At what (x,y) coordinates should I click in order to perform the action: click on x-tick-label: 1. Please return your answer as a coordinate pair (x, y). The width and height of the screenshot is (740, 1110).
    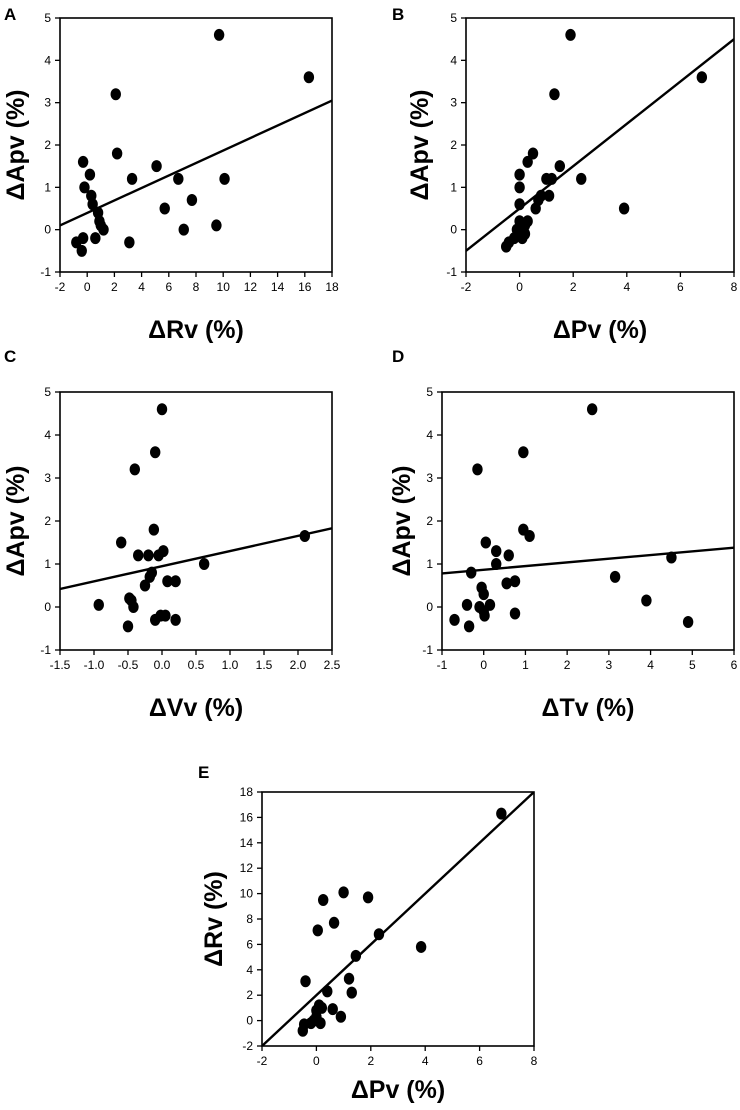
    Looking at the image, I should click on (525, 665).